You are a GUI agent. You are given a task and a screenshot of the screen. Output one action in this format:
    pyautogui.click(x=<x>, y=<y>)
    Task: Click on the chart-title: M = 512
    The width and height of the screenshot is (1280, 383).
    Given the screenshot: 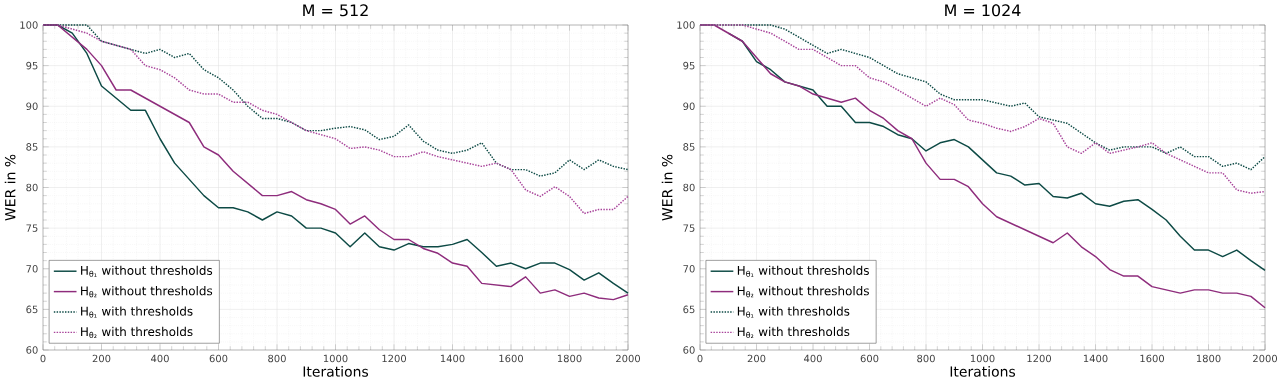 What is the action you would take?
    pyautogui.click(x=335, y=10)
    